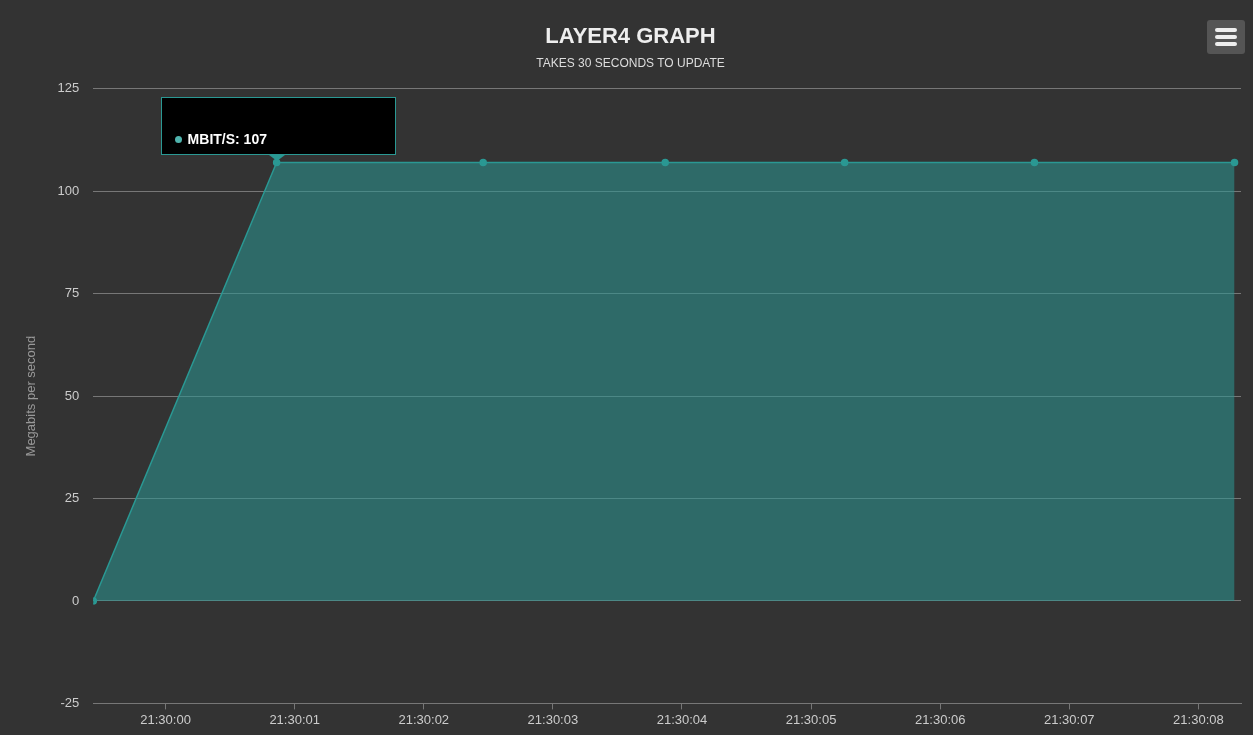  What do you see at coordinates (1069, 719) in the screenshot?
I see `x-tick-label: 21:30:07` at bounding box center [1069, 719].